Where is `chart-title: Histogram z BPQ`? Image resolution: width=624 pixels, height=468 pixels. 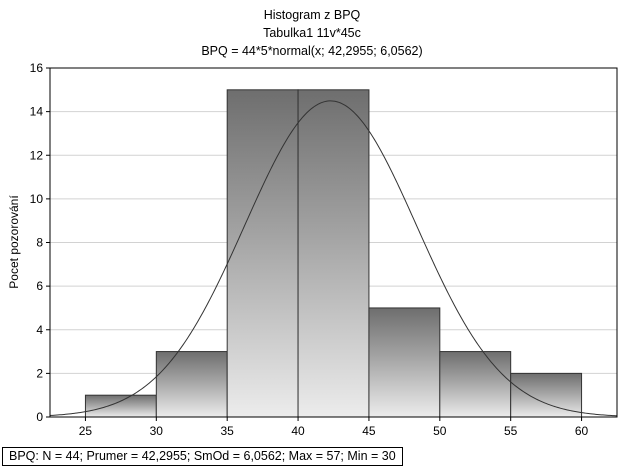 chart-title: Histogram z BPQ is located at coordinates (312, 15).